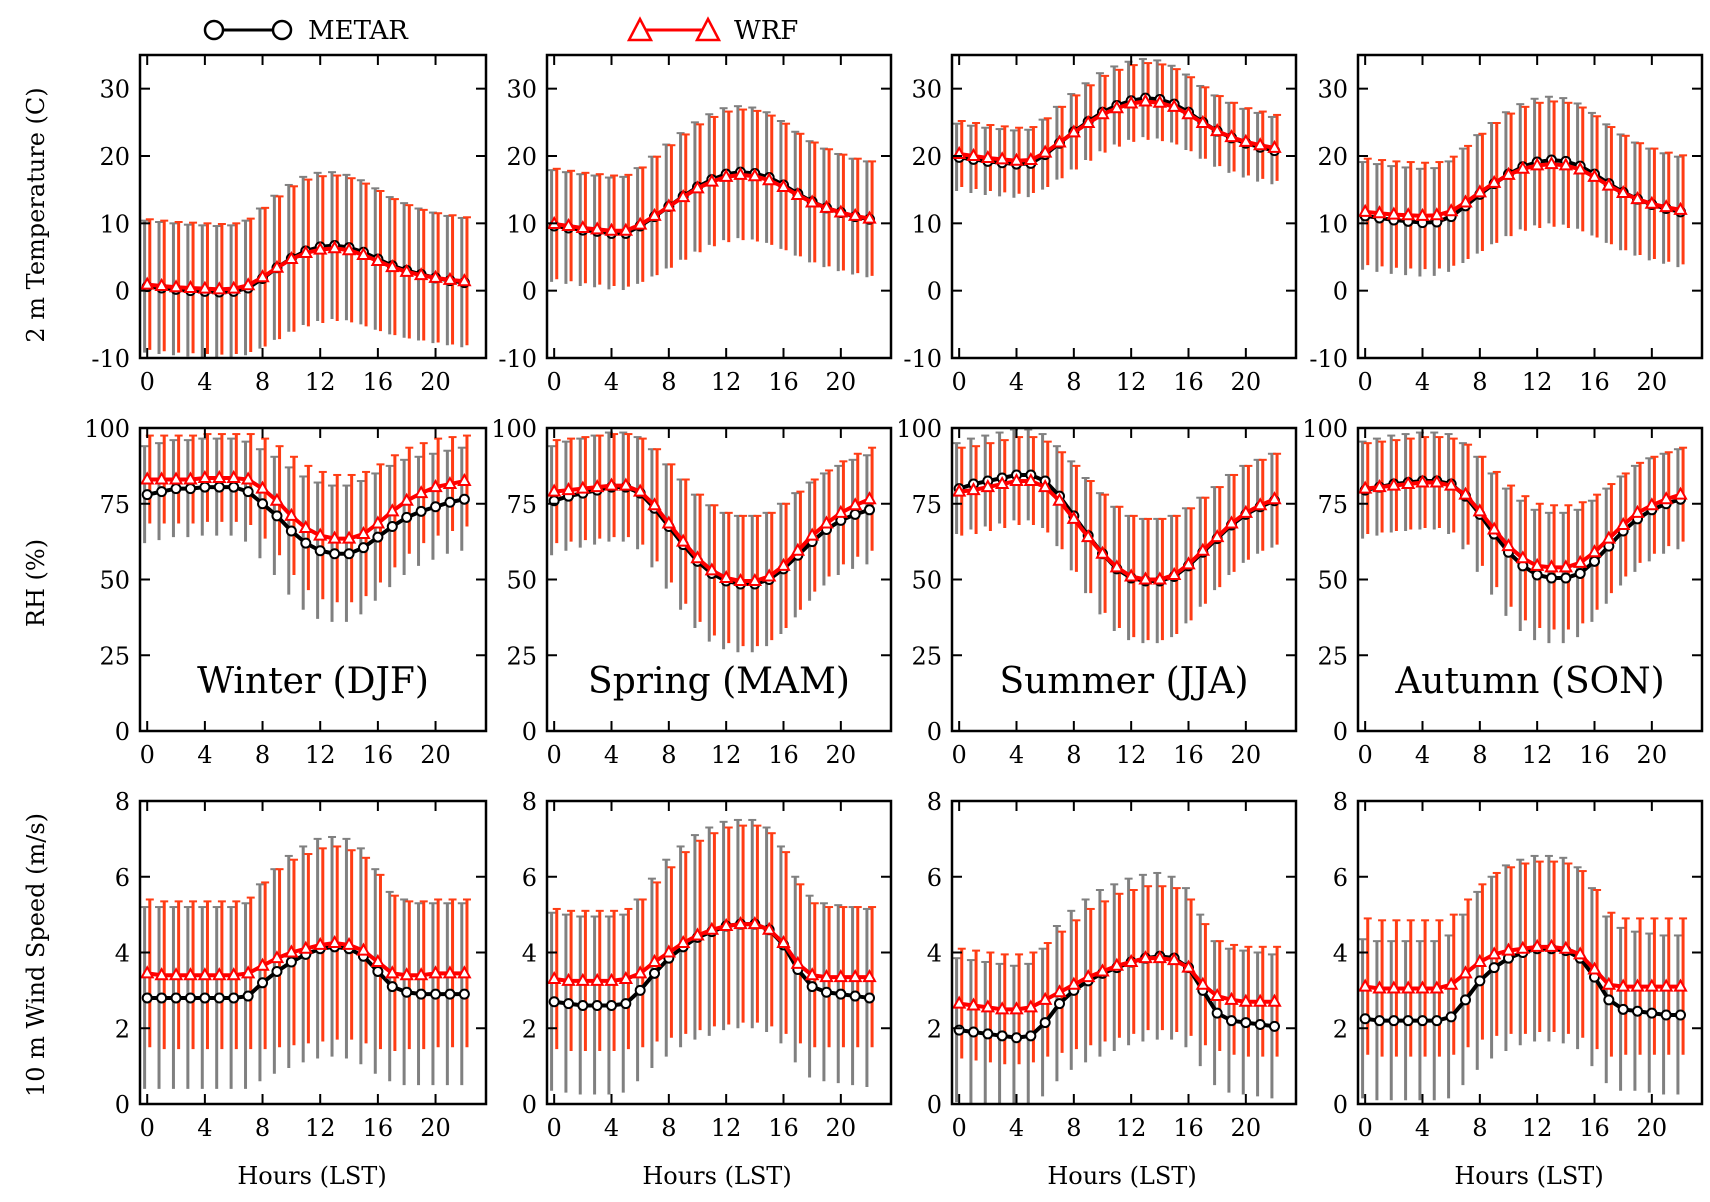 The width and height of the screenshot is (1710, 1202). What do you see at coordinates (1523, 977) in the screenshot?
I see `panel-wind-autumn-data` at bounding box center [1523, 977].